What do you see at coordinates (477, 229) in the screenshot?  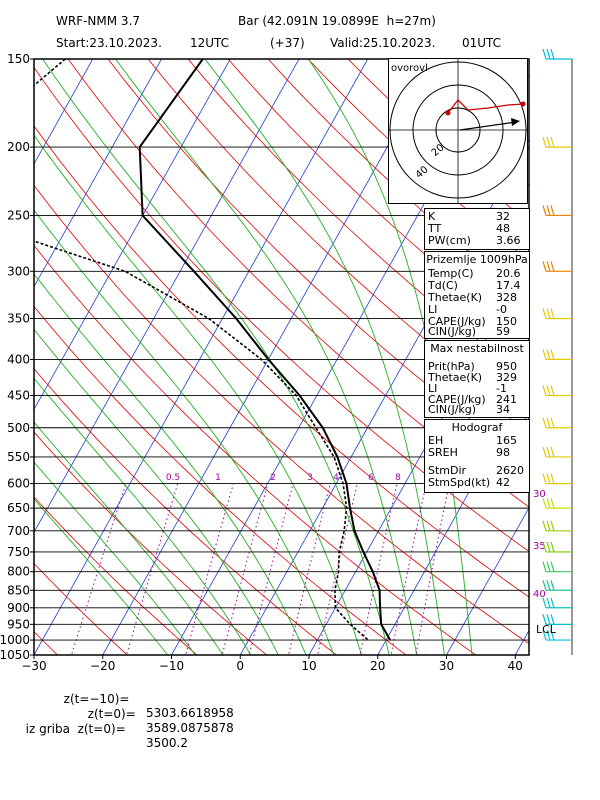 I see `indices-box: K 32 TT 48 PW(cm) 3.66` at bounding box center [477, 229].